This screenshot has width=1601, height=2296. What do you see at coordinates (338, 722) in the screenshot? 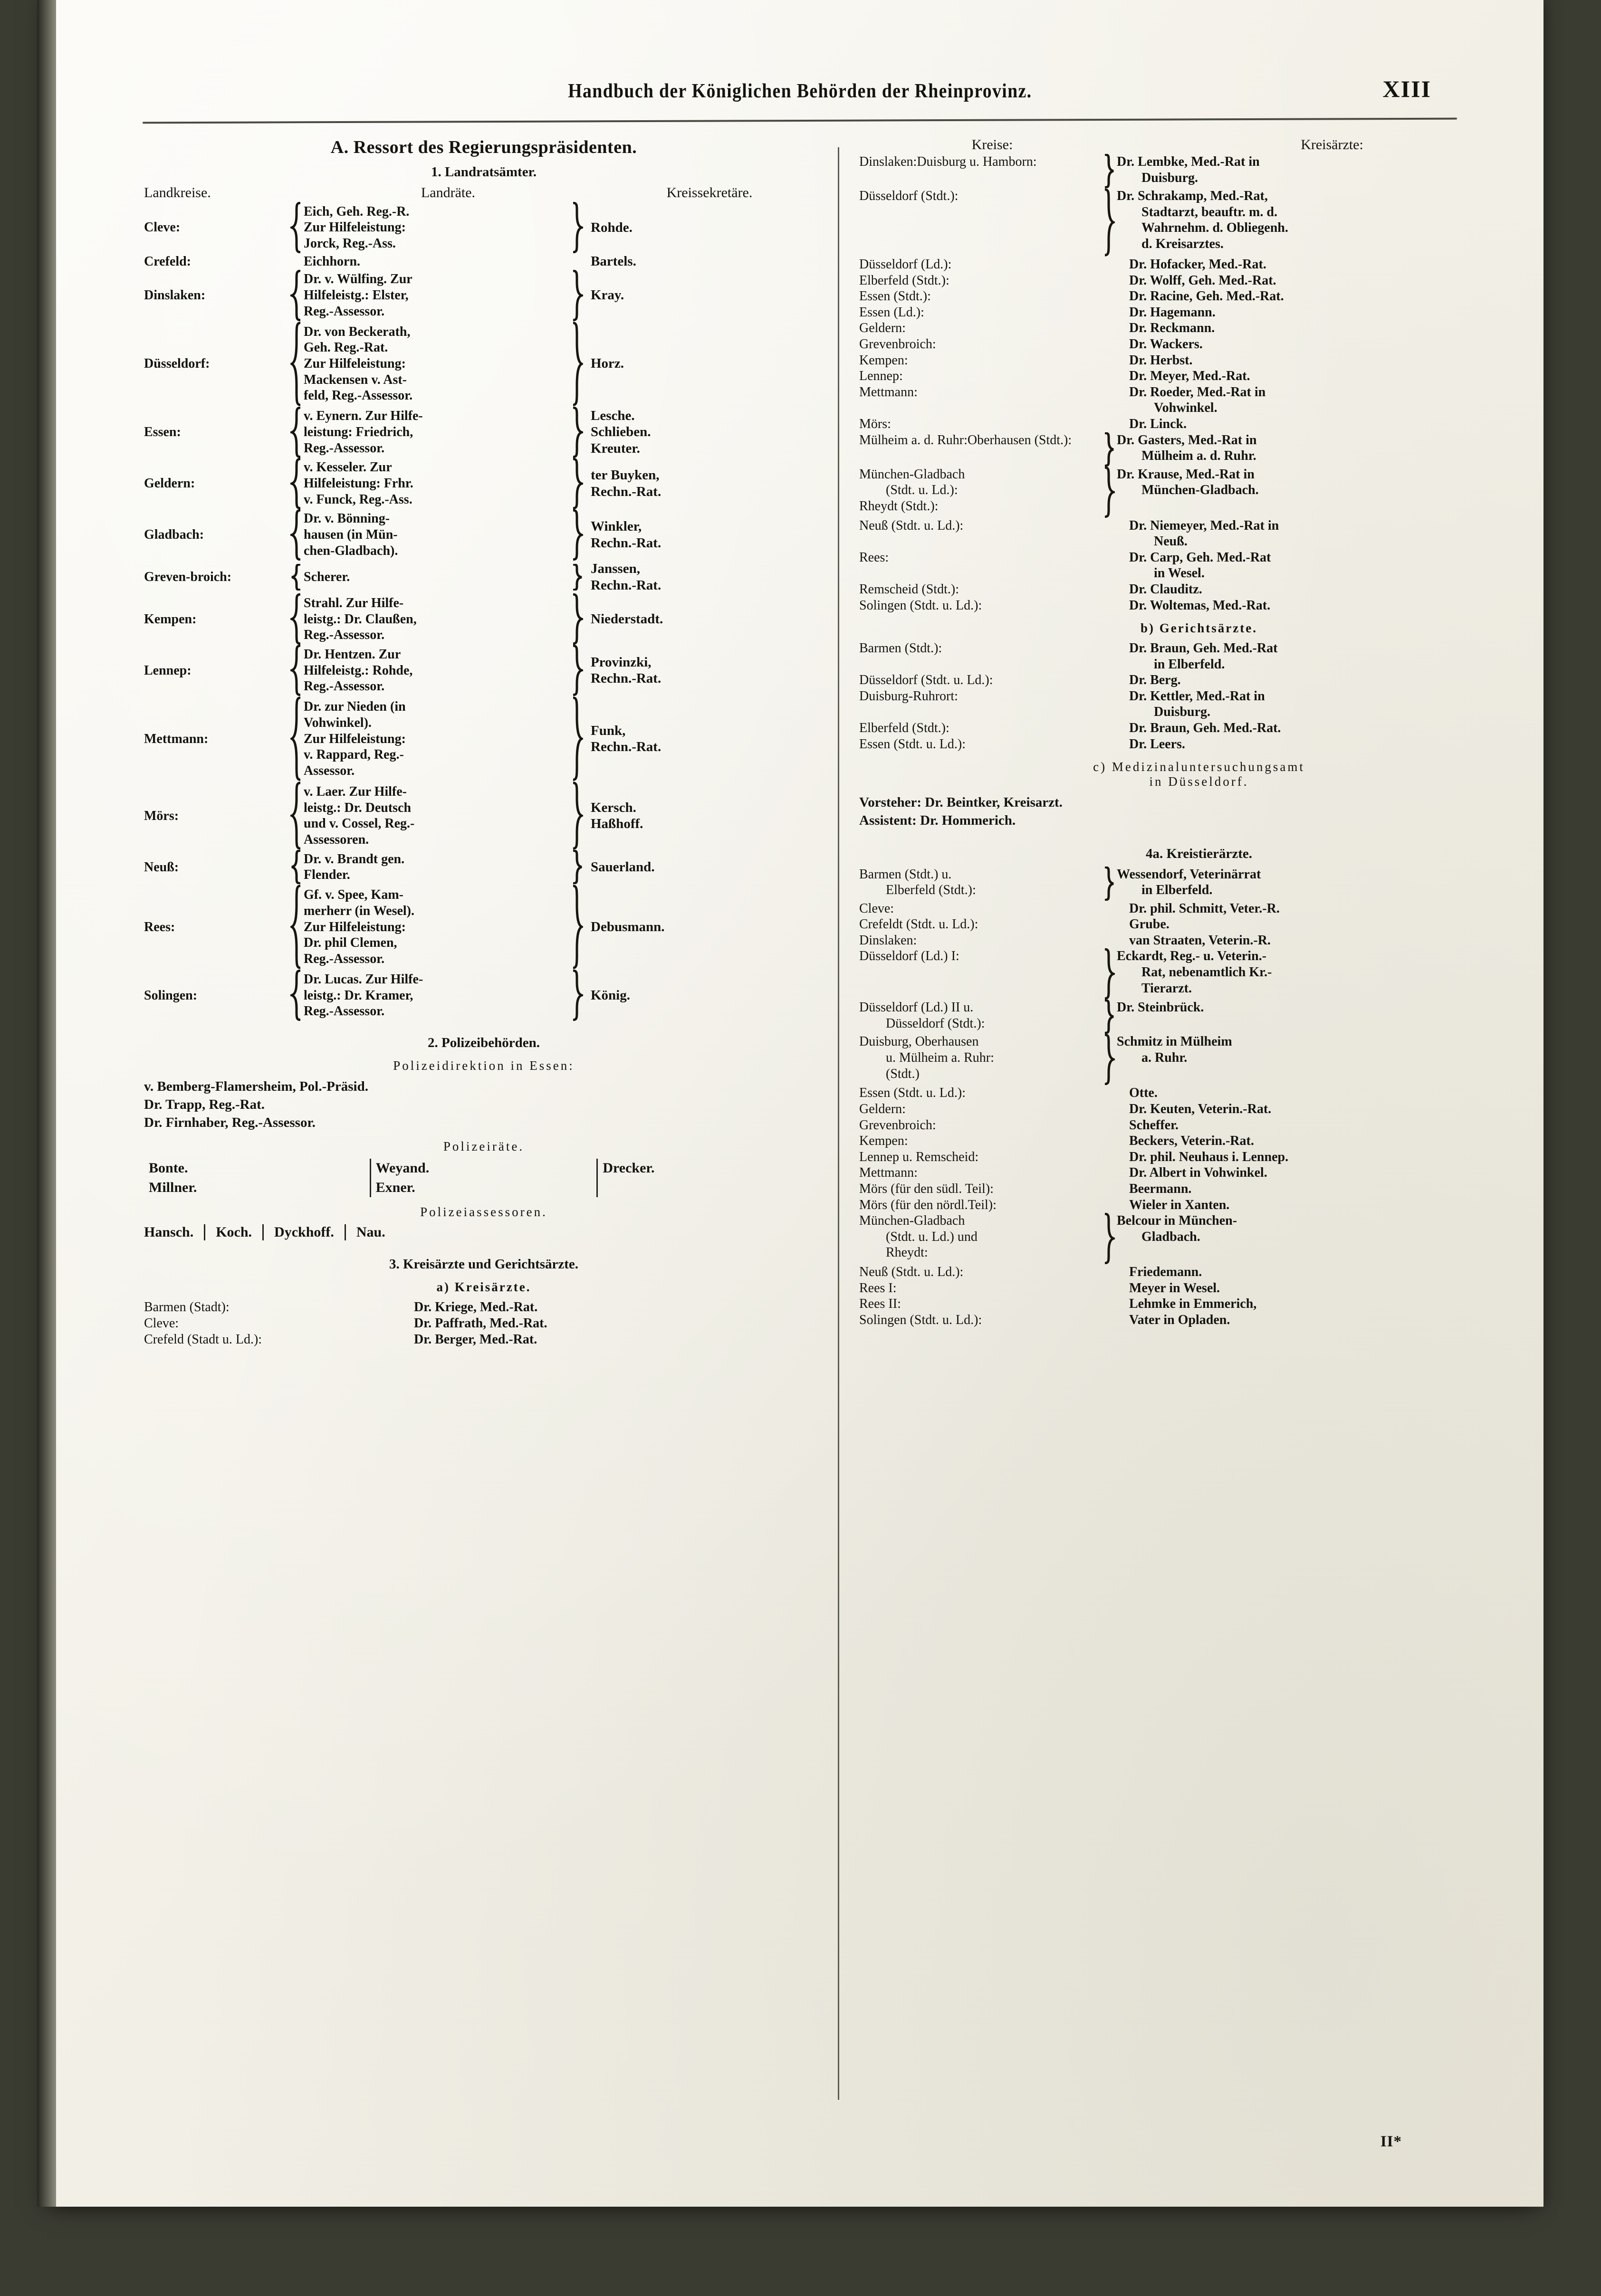
I see `text-line: Vohwinkel).` at bounding box center [338, 722].